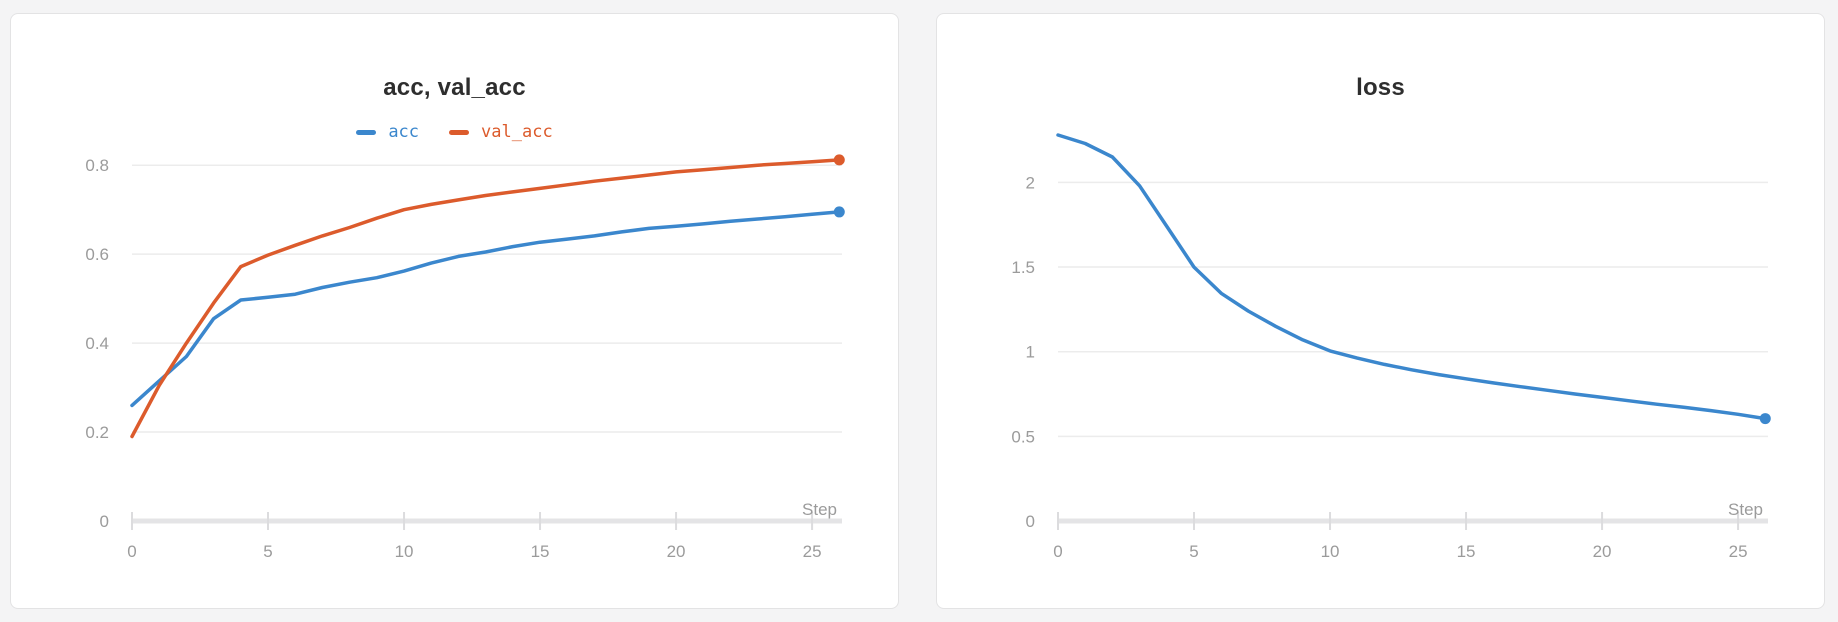 The height and width of the screenshot is (622, 1838). Describe the element at coordinates (1765, 419) in the screenshot. I see `end-point-marker-loss` at that location.